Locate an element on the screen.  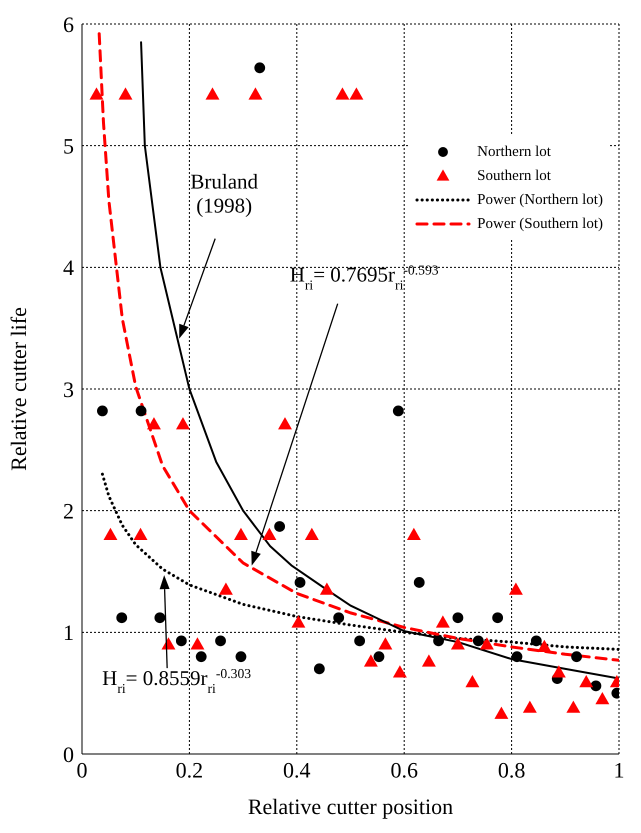
legend-label: Northern lot is located at coordinates (514, 152).